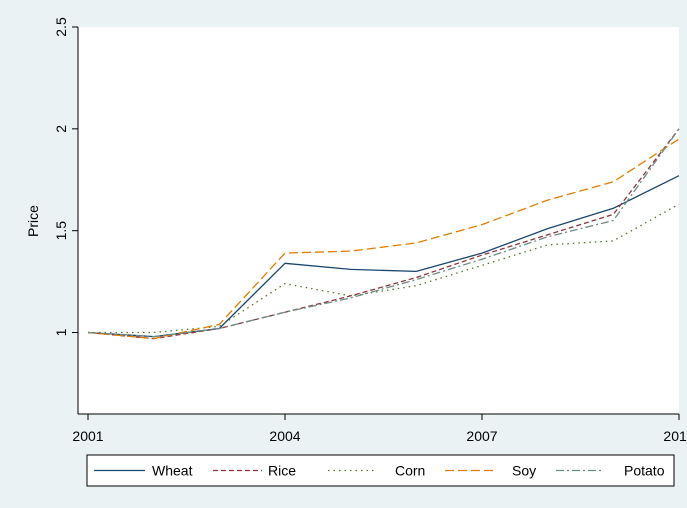 The height and width of the screenshot is (508, 687). Describe the element at coordinates (172, 471) in the screenshot. I see `legend-label-wheat: Wheat` at that location.